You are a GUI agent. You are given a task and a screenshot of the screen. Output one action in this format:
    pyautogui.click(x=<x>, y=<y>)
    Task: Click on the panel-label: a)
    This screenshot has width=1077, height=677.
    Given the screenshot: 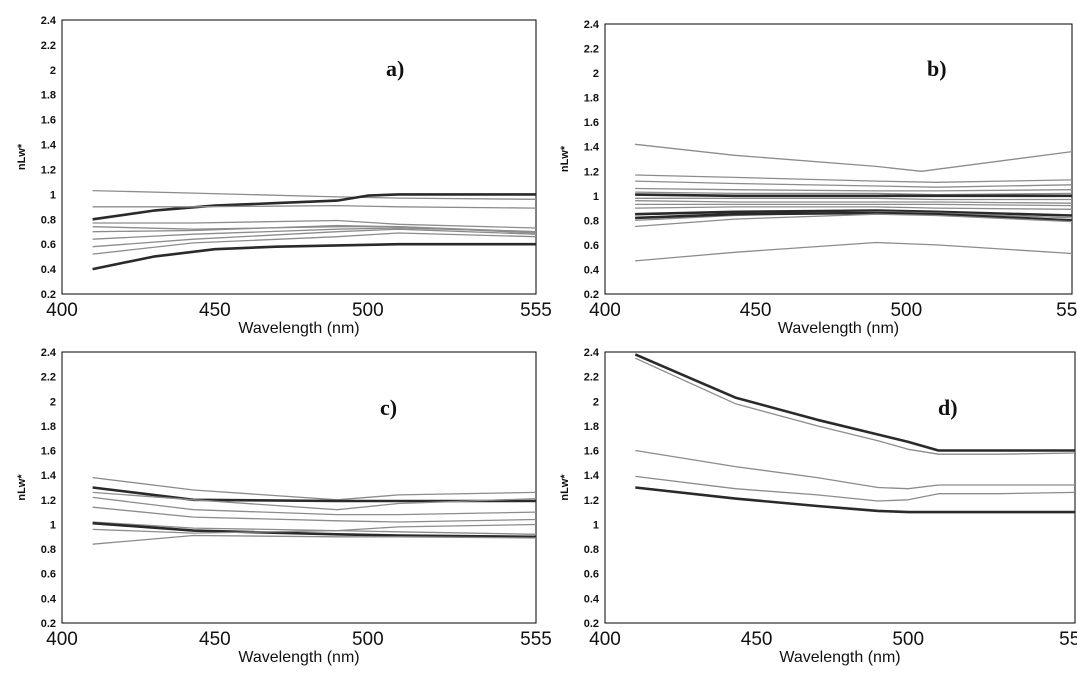 What is the action you would take?
    pyautogui.click(x=395, y=68)
    